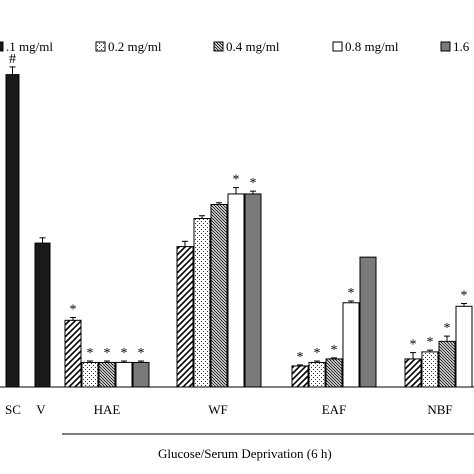  I want to click on significance-mark-hae-2: *, so click(107, 353).